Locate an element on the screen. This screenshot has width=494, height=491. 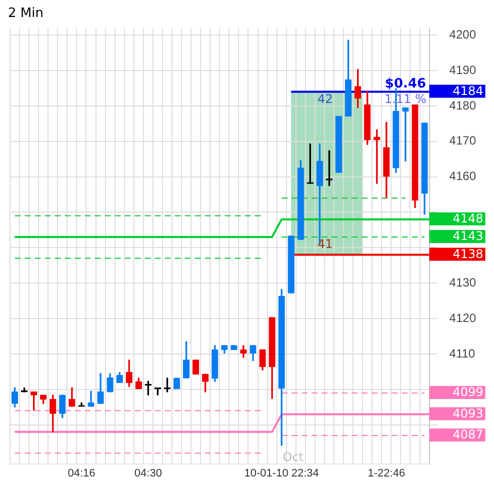
y-tick-label: 4130 is located at coordinates (462, 282).